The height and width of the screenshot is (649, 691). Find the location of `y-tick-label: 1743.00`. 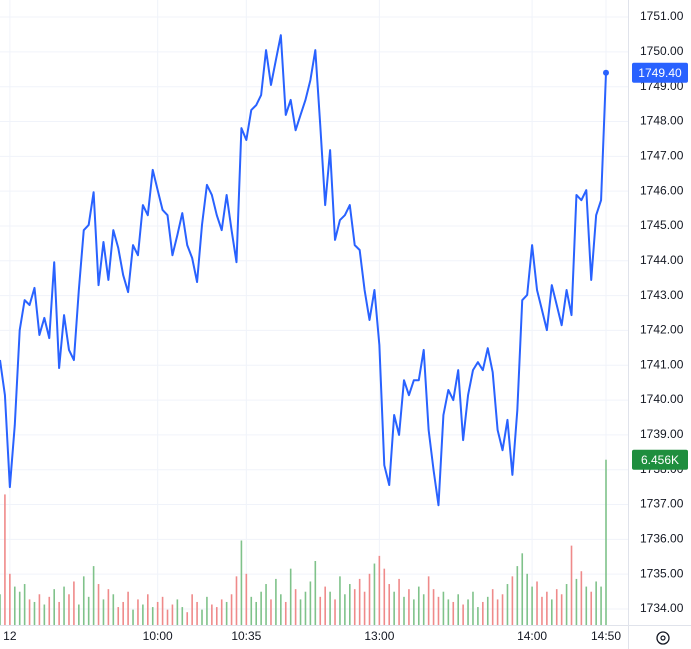

y-tick-label: 1743.00 is located at coordinates (662, 295).